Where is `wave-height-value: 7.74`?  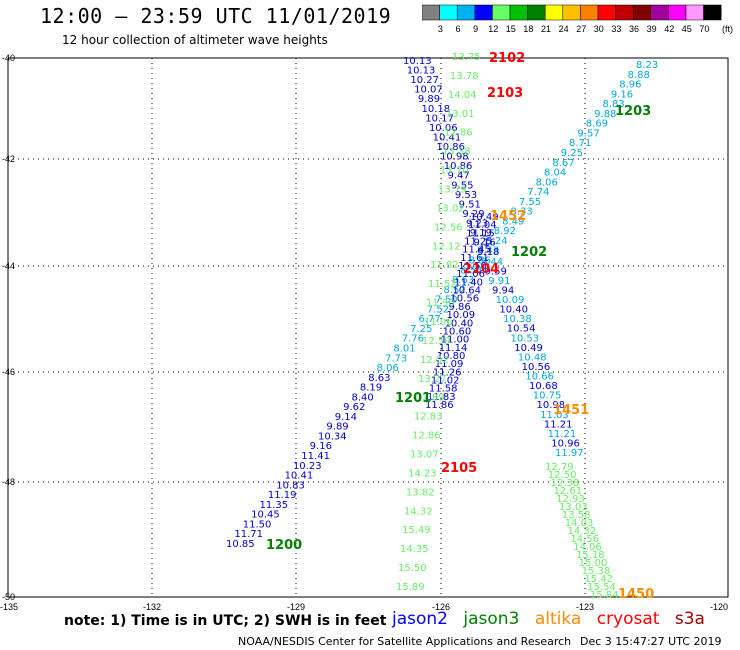
wave-height-value: 7.74 is located at coordinates (538, 192).